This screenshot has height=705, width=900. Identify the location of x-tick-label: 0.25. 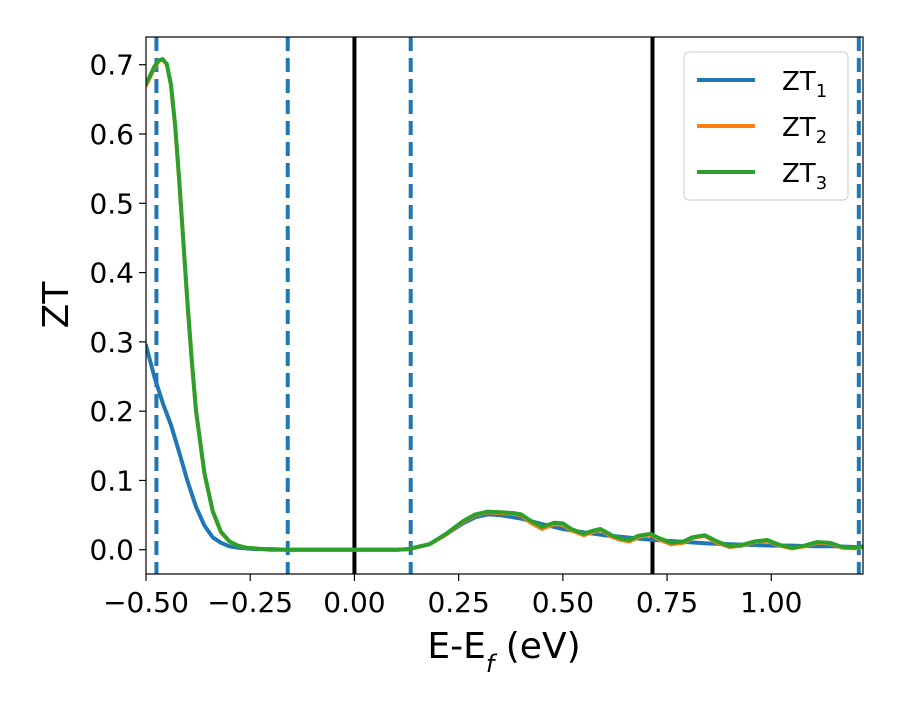
(458, 602).